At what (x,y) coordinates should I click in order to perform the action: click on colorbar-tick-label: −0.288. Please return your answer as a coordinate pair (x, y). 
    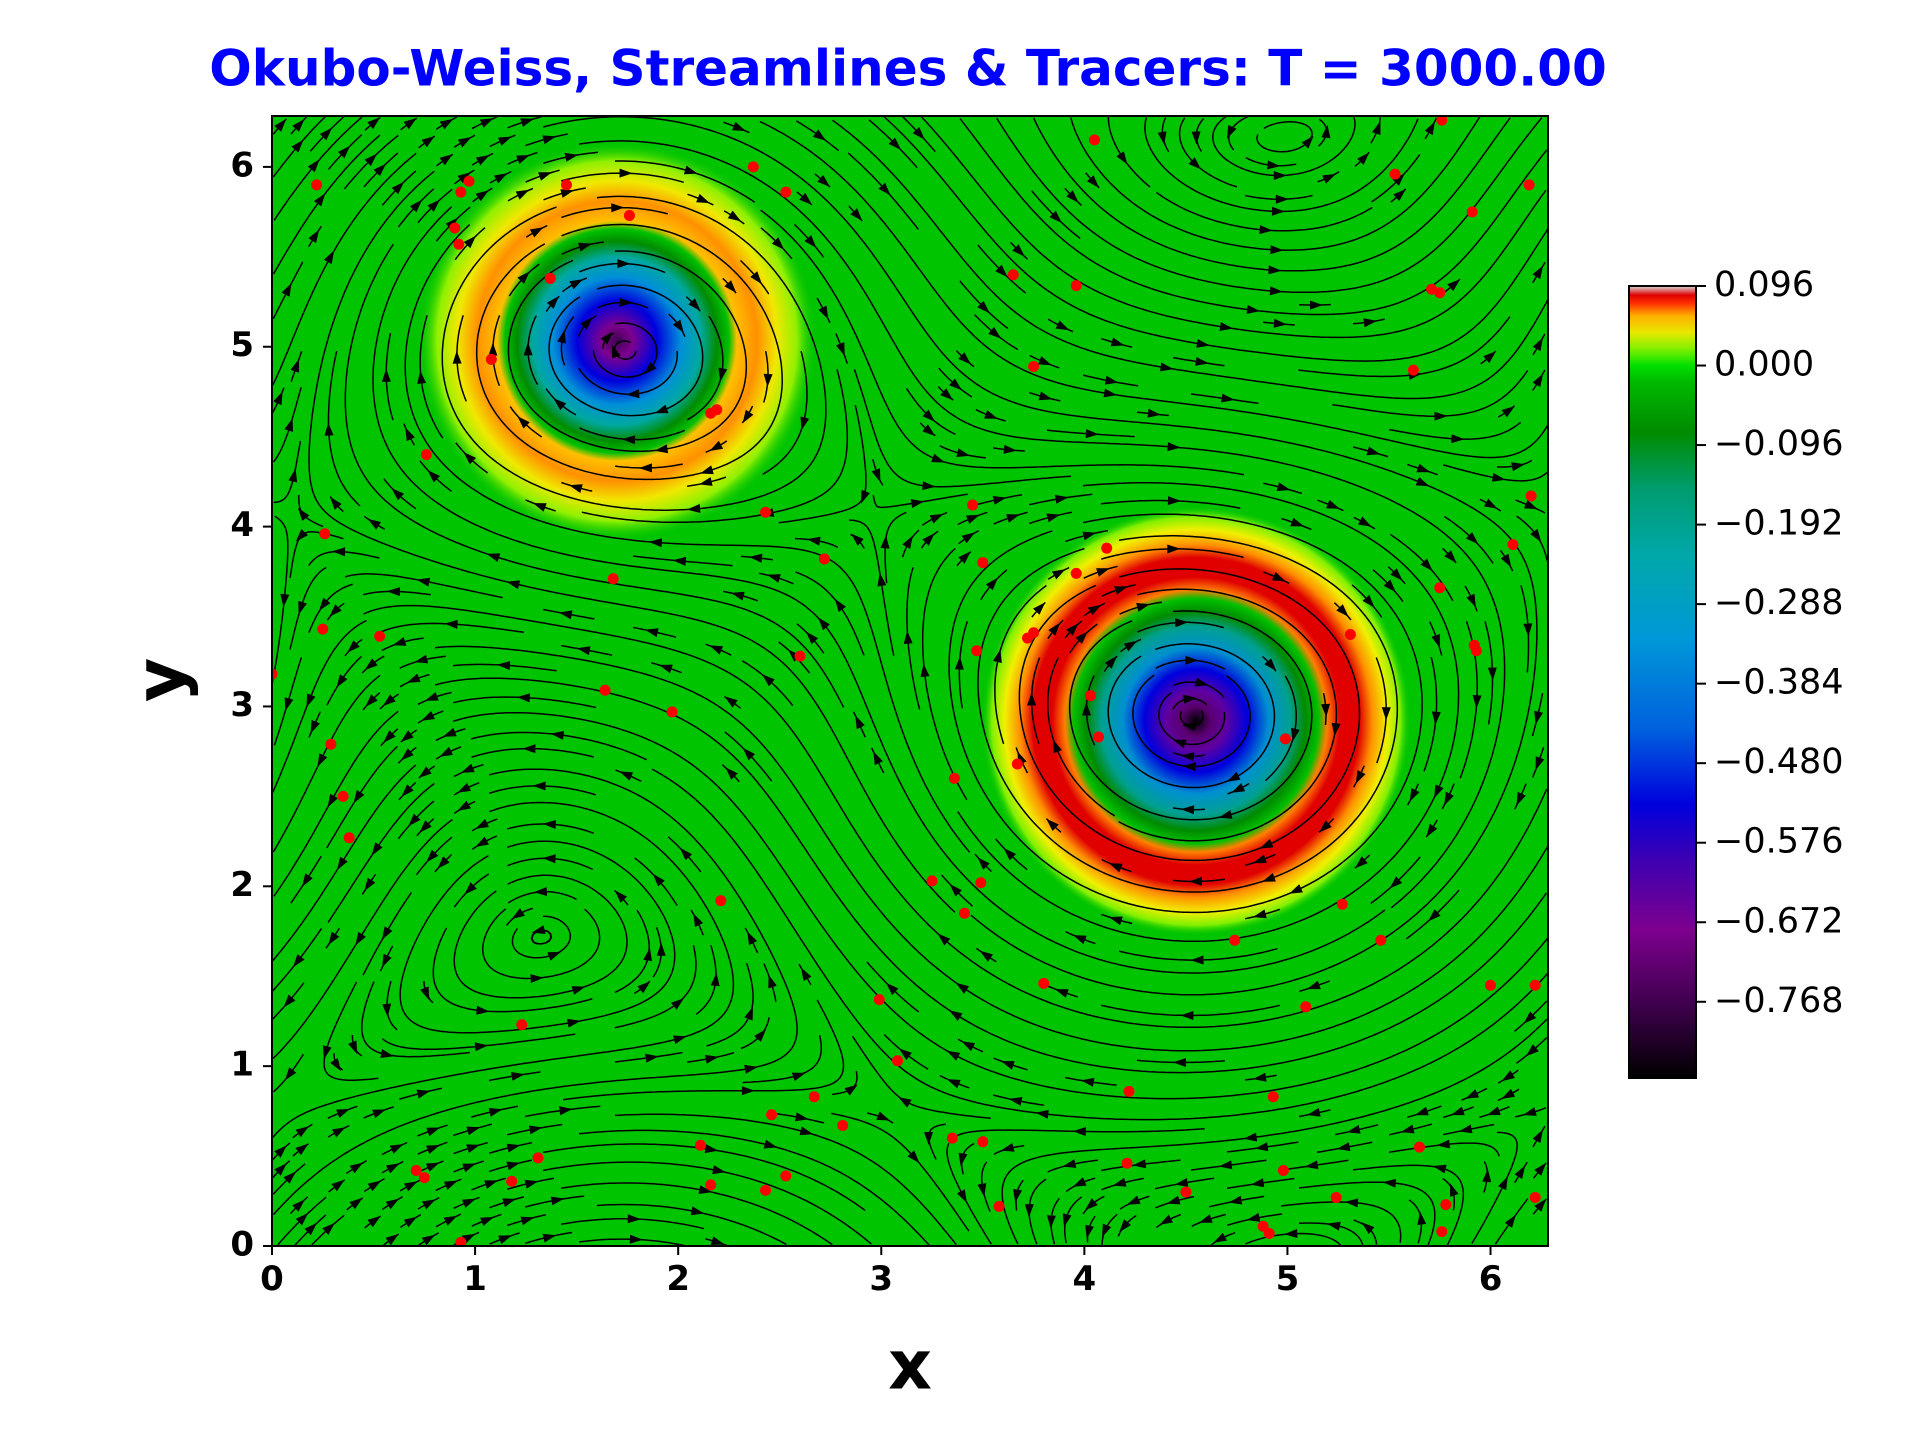
    Looking at the image, I should click on (1779, 603).